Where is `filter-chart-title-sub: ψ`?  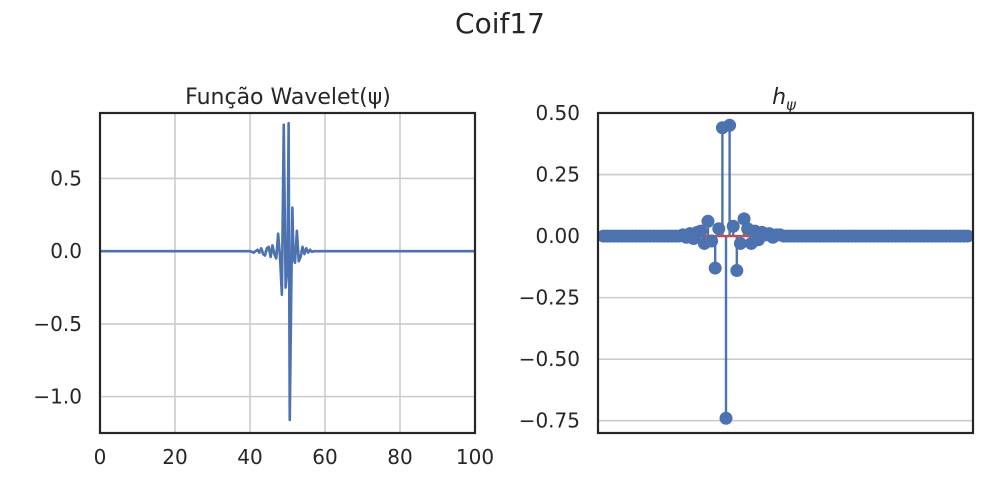 filter-chart-title-sub: ψ is located at coordinates (791, 105).